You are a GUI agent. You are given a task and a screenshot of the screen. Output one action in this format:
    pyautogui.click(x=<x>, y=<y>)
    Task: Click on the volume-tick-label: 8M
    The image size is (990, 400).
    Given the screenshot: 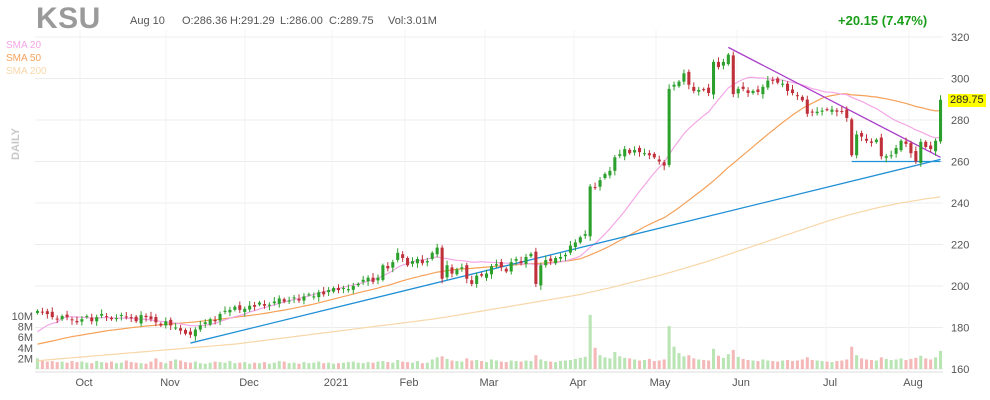 What is the action you would take?
    pyautogui.click(x=25, y=328)
    